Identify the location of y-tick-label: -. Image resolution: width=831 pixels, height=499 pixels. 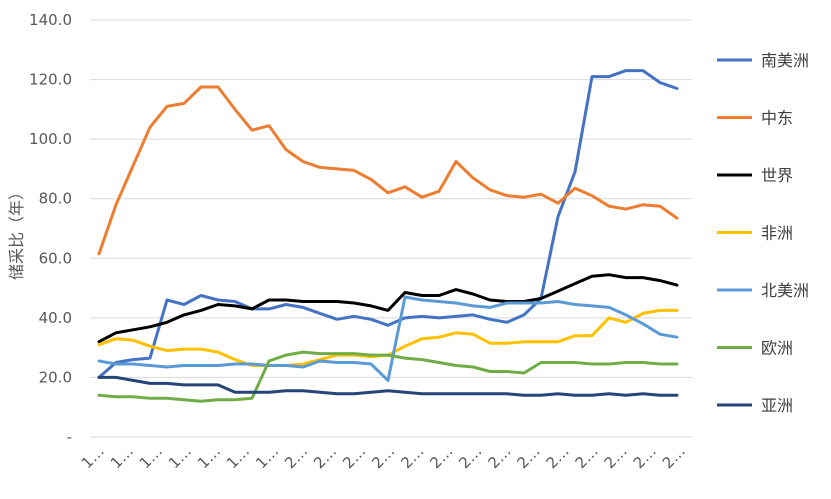
(69, 437).